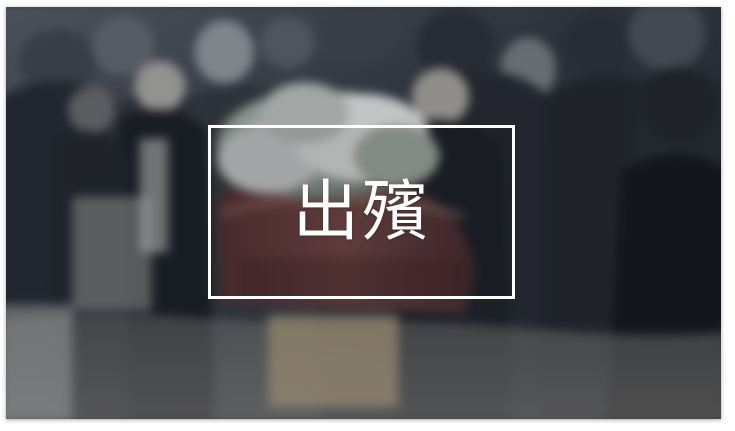 The height and width of the screenshot is (431, 735). I want to click on flower-arrangement, so click(328, 141).